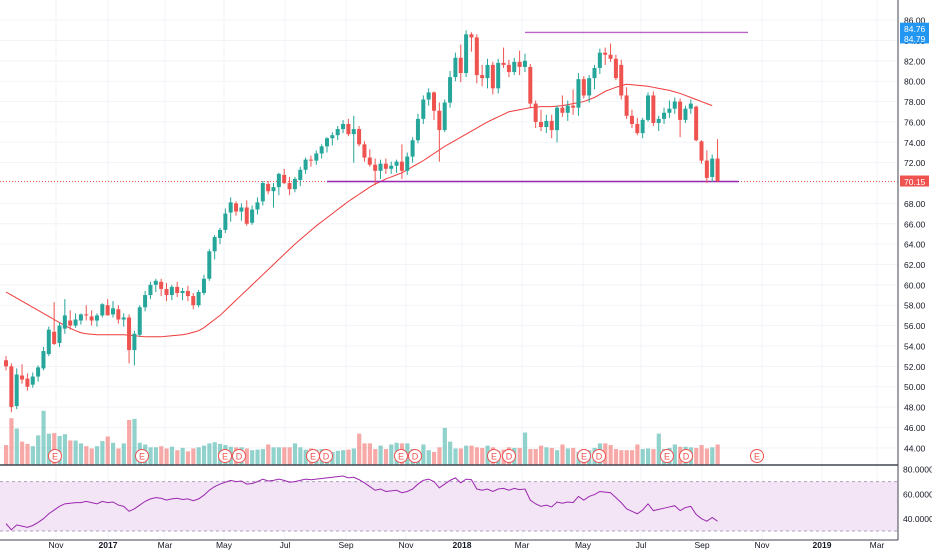  What do you see at coordinates (915, 285) in the screenshot?
I see `price-tick-label: 60.00` at bounding box center [915, 285].